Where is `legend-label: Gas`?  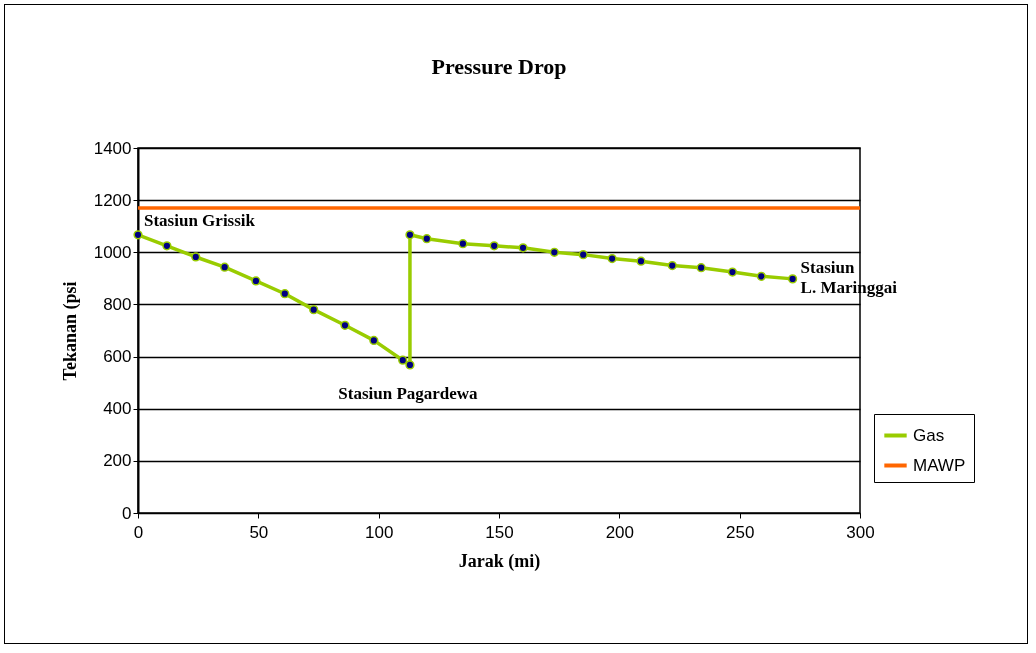 legend-label: Gas is located at coordinates (929, 435).